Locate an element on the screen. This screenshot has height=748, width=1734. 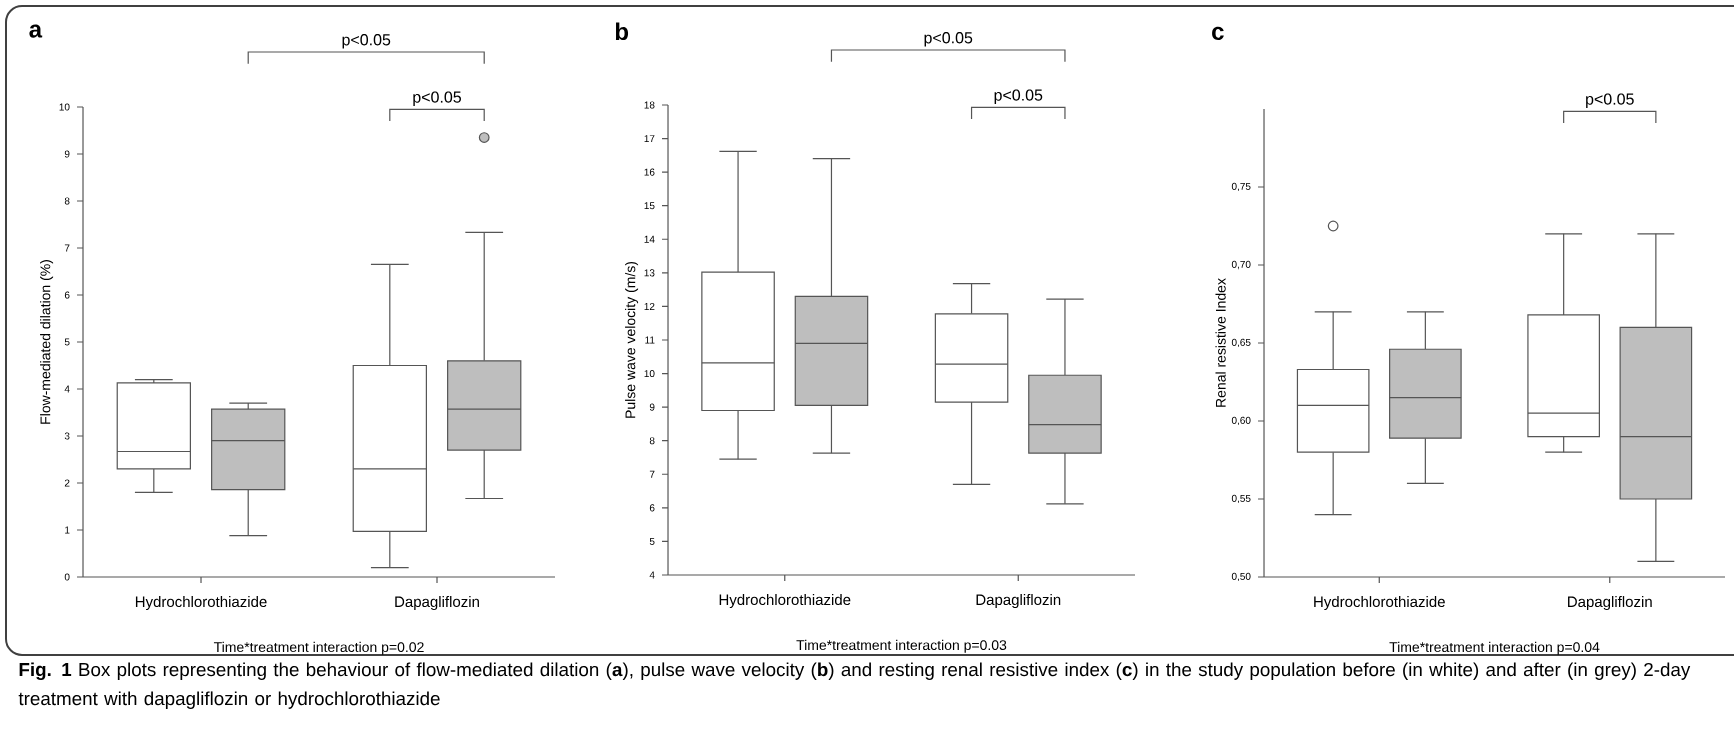
y-tick-label: 0,50 is located at coordinates (1241, 577).